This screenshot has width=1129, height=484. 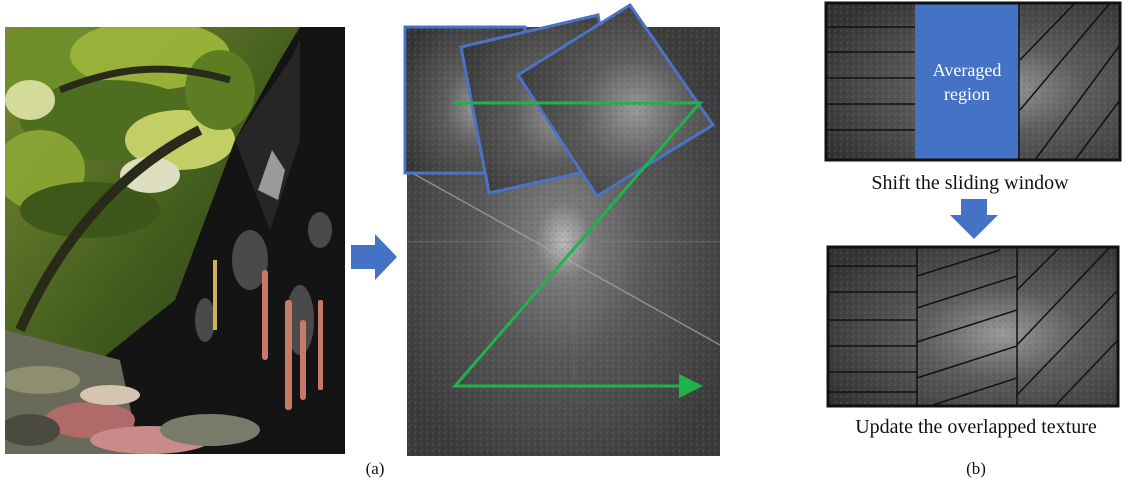 What do you see at coordinates (976, 427) in the screenshot?
I see `step-update-text: Update the overlapped texture` at bounding box center [976, 427].